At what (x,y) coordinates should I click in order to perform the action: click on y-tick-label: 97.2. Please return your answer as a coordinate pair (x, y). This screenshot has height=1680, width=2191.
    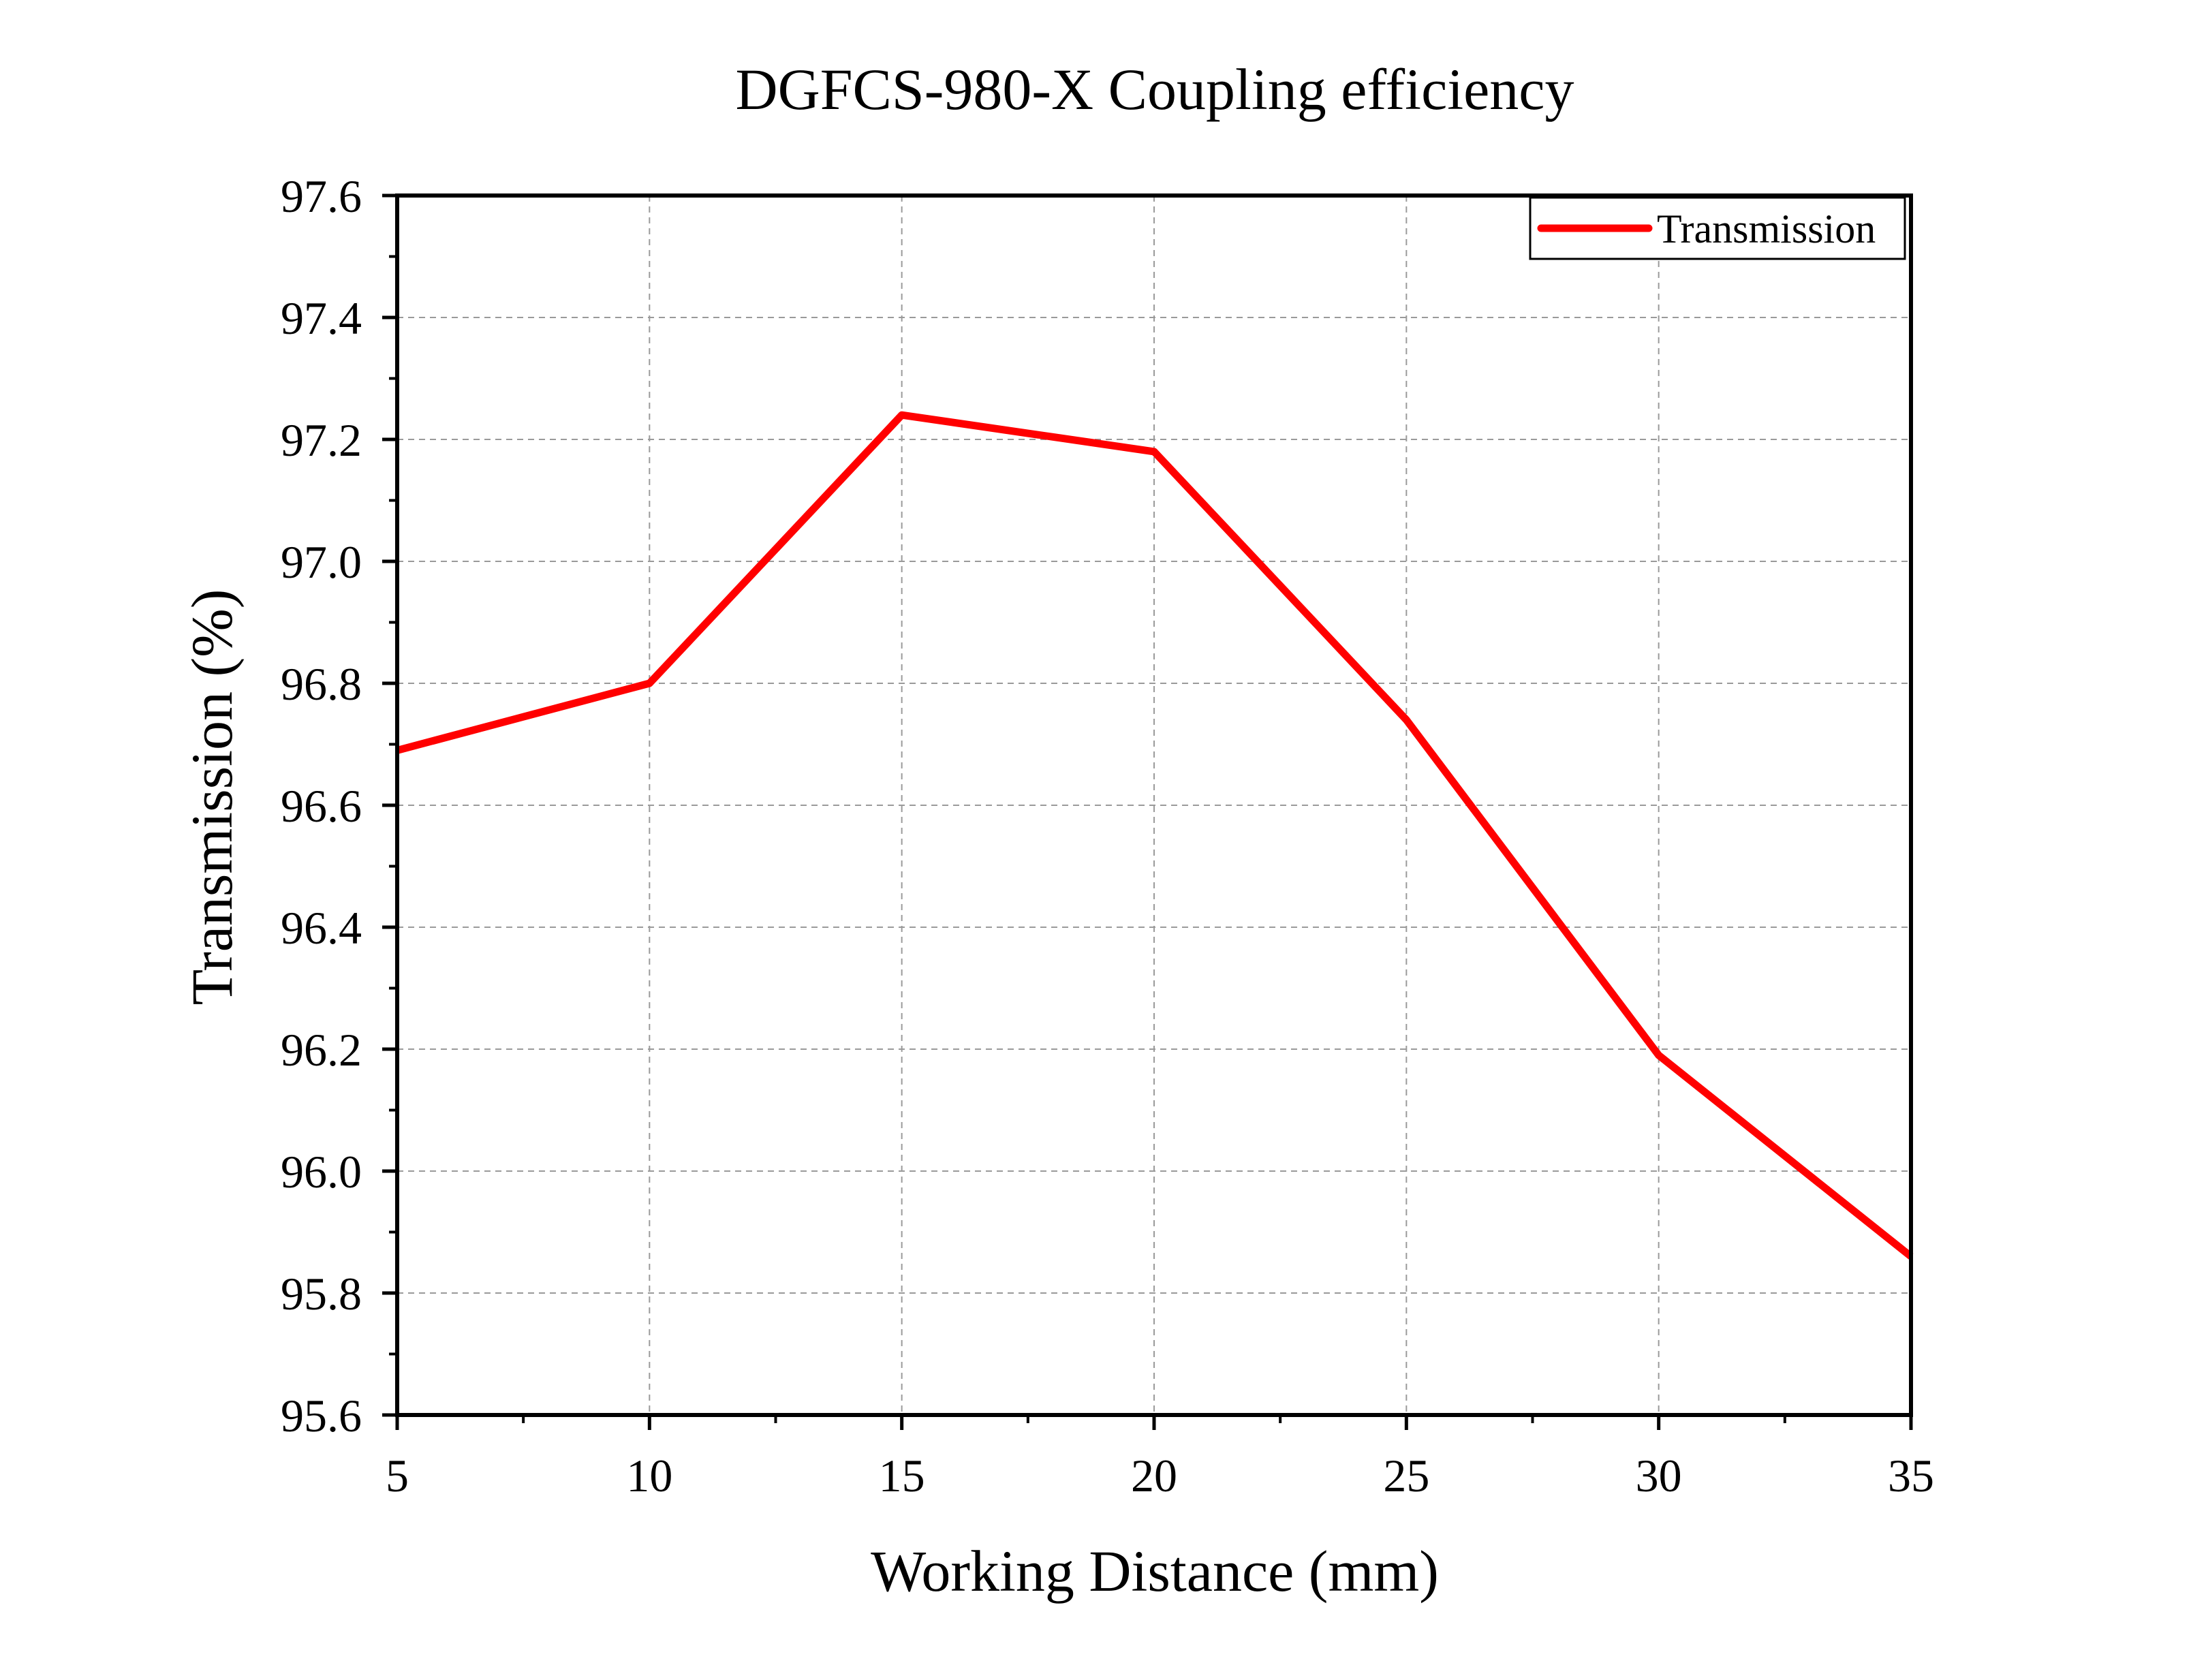
    Looking at the image, I should click on (321, 440).